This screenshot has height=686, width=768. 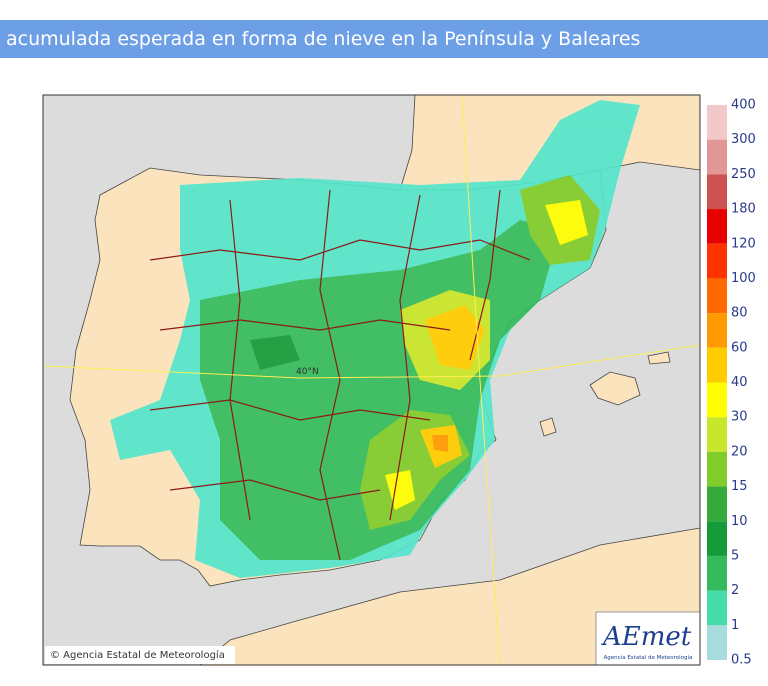 What do you see at coordinates (449, 596) in the screenshot?
I see `africa` at bounding box center [449, 596].